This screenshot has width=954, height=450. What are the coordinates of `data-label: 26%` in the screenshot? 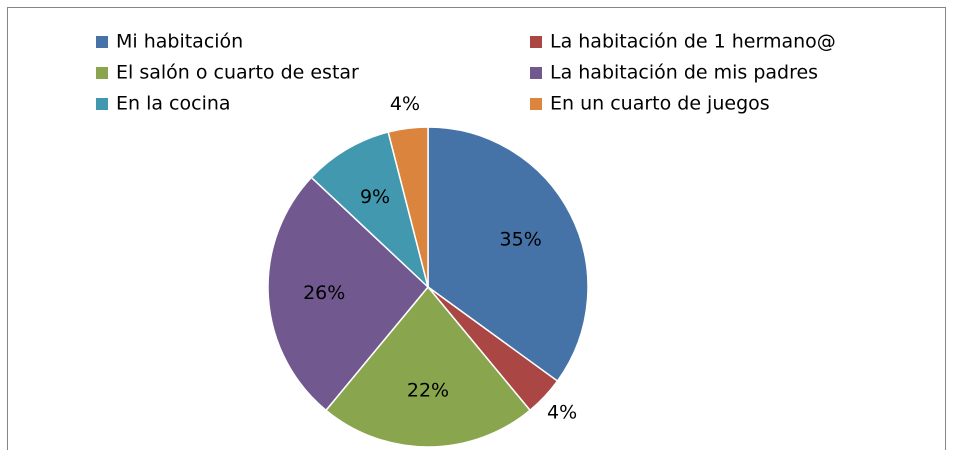 It's located at (324, 293).